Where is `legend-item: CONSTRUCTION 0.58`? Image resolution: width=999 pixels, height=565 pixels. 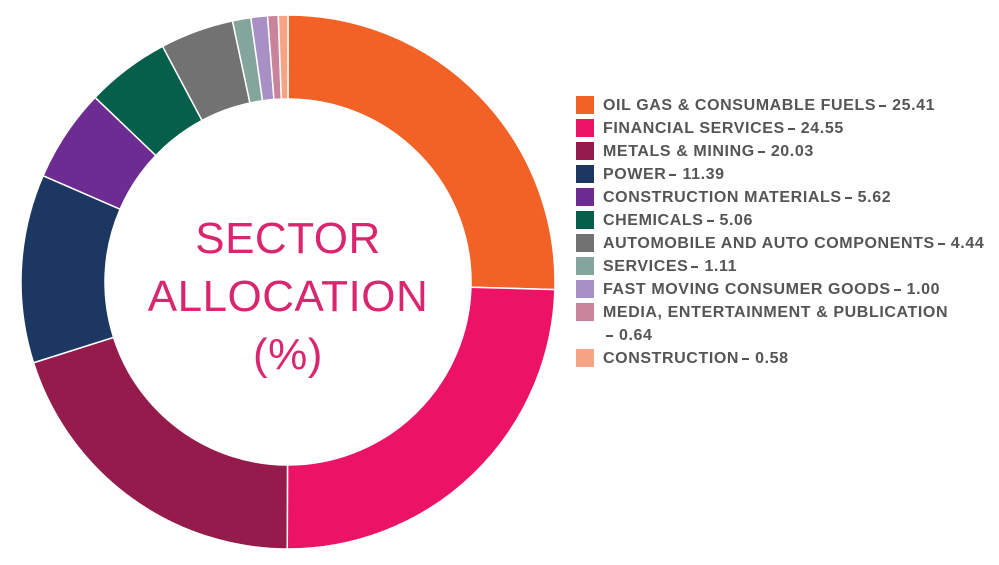
legend-item: CONSTRUCTION 0.58 is located at coordinates (783, 358).